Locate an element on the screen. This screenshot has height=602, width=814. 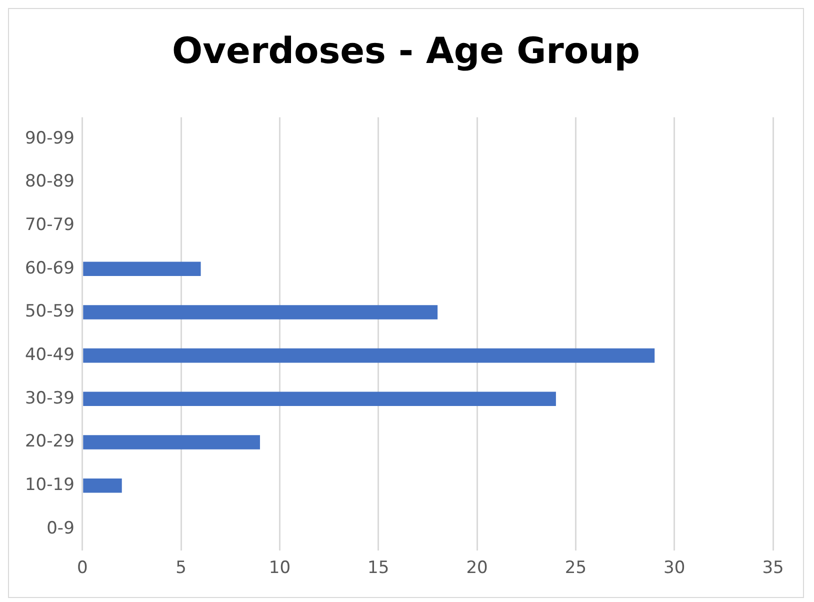
y-tick-label: 10-19 is located at coordinates (49, 485).